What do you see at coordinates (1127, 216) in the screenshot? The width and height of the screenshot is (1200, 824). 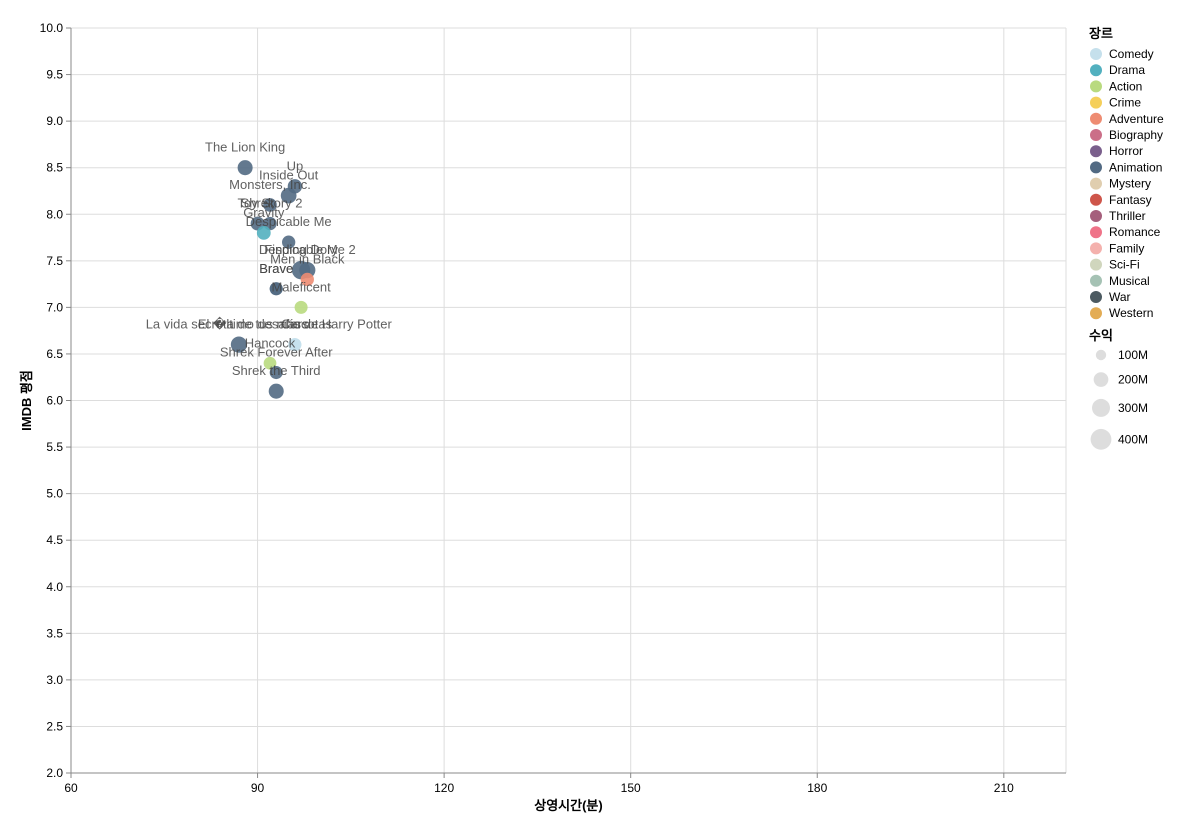 I see `legend-label: Thriller` at bounding box center [1127, 216].